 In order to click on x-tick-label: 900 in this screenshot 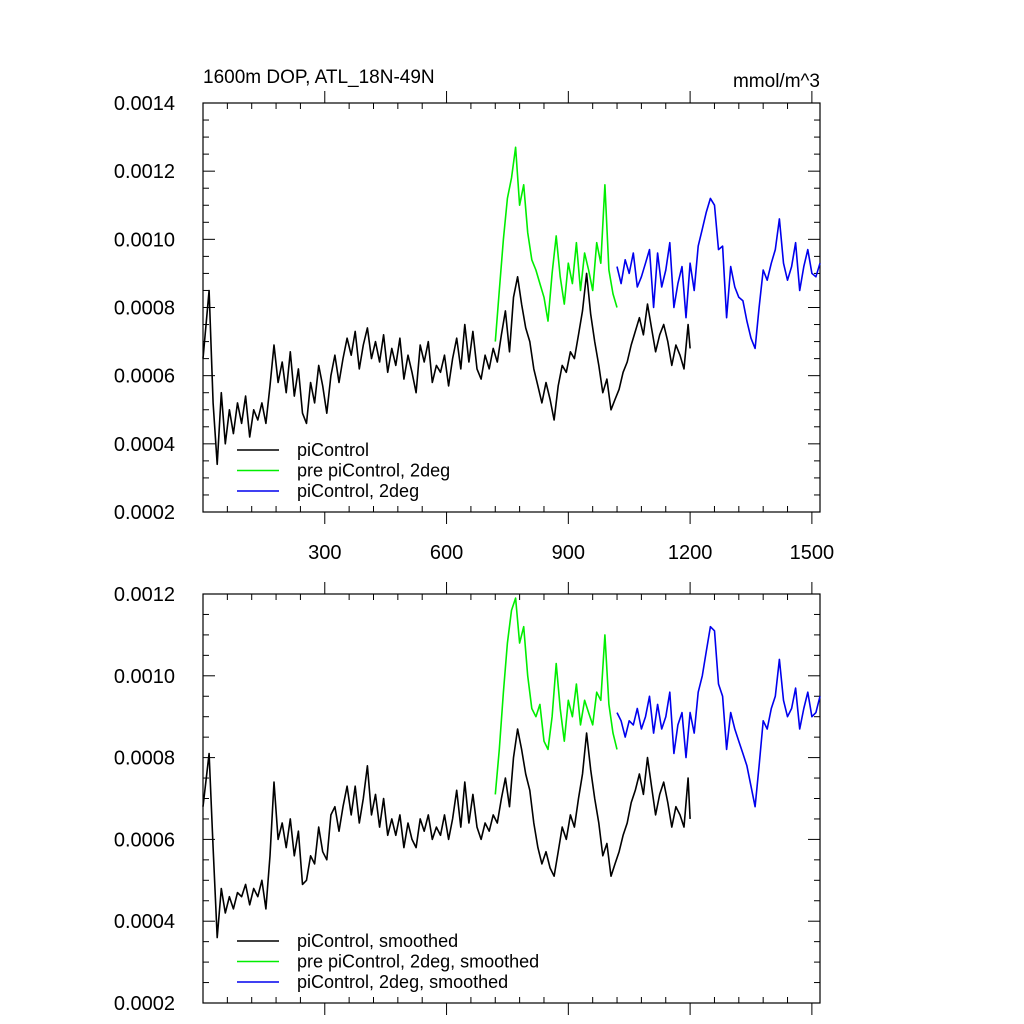, I will do `click(568, 553)`.